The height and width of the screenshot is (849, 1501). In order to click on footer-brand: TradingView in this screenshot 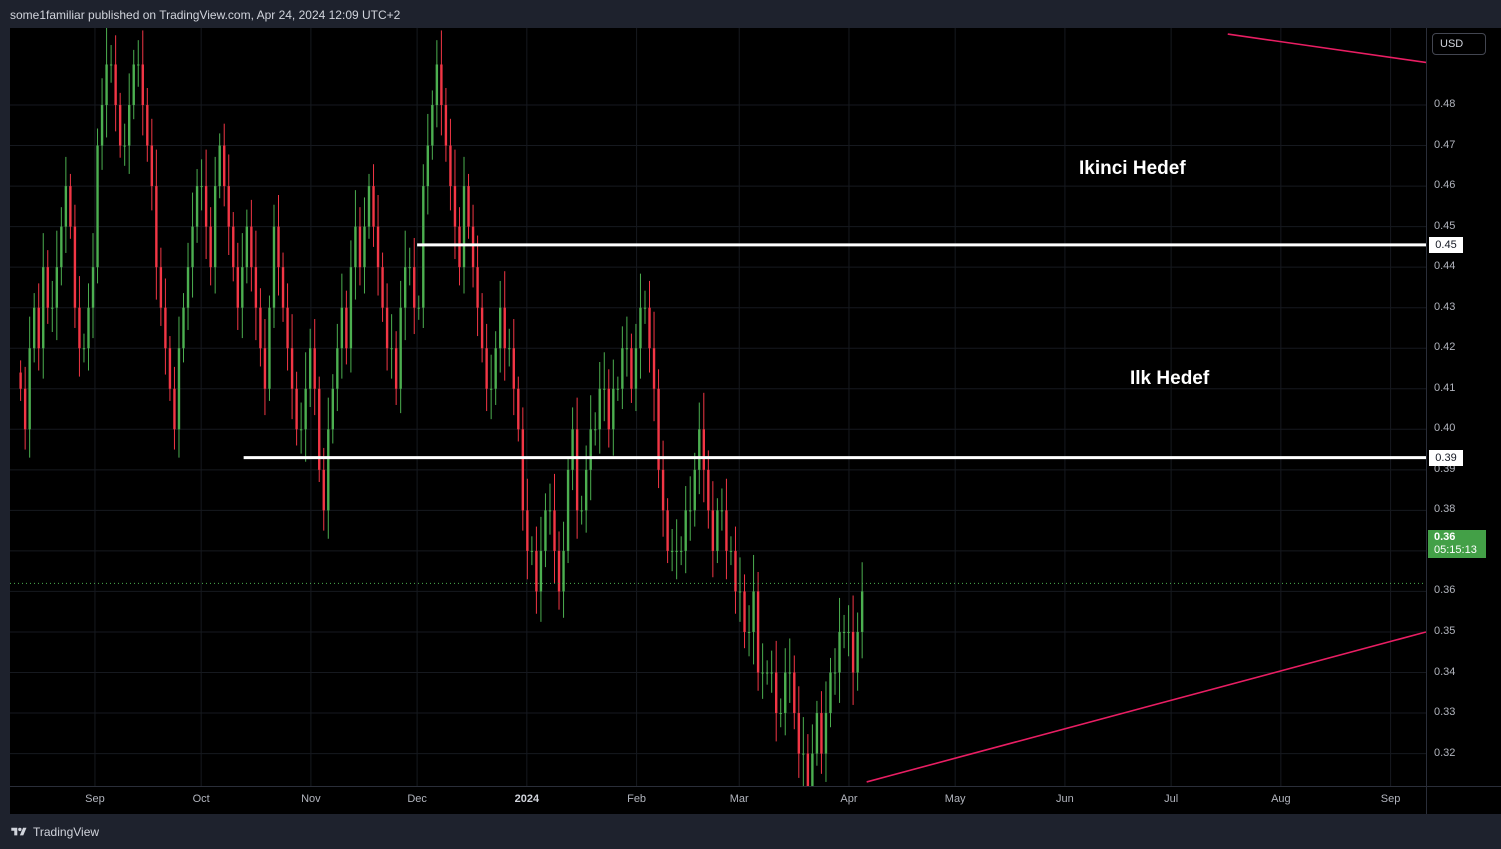, I will do `click(54, 832)`.